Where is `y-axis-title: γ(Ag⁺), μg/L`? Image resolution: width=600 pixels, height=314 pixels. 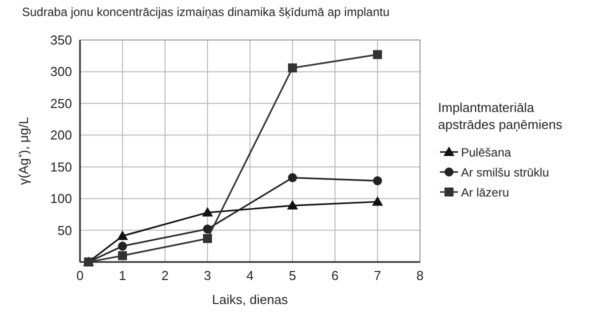
y-axis-title: γ(Ag⁺), μg/L is located at coordinates (23, 151).